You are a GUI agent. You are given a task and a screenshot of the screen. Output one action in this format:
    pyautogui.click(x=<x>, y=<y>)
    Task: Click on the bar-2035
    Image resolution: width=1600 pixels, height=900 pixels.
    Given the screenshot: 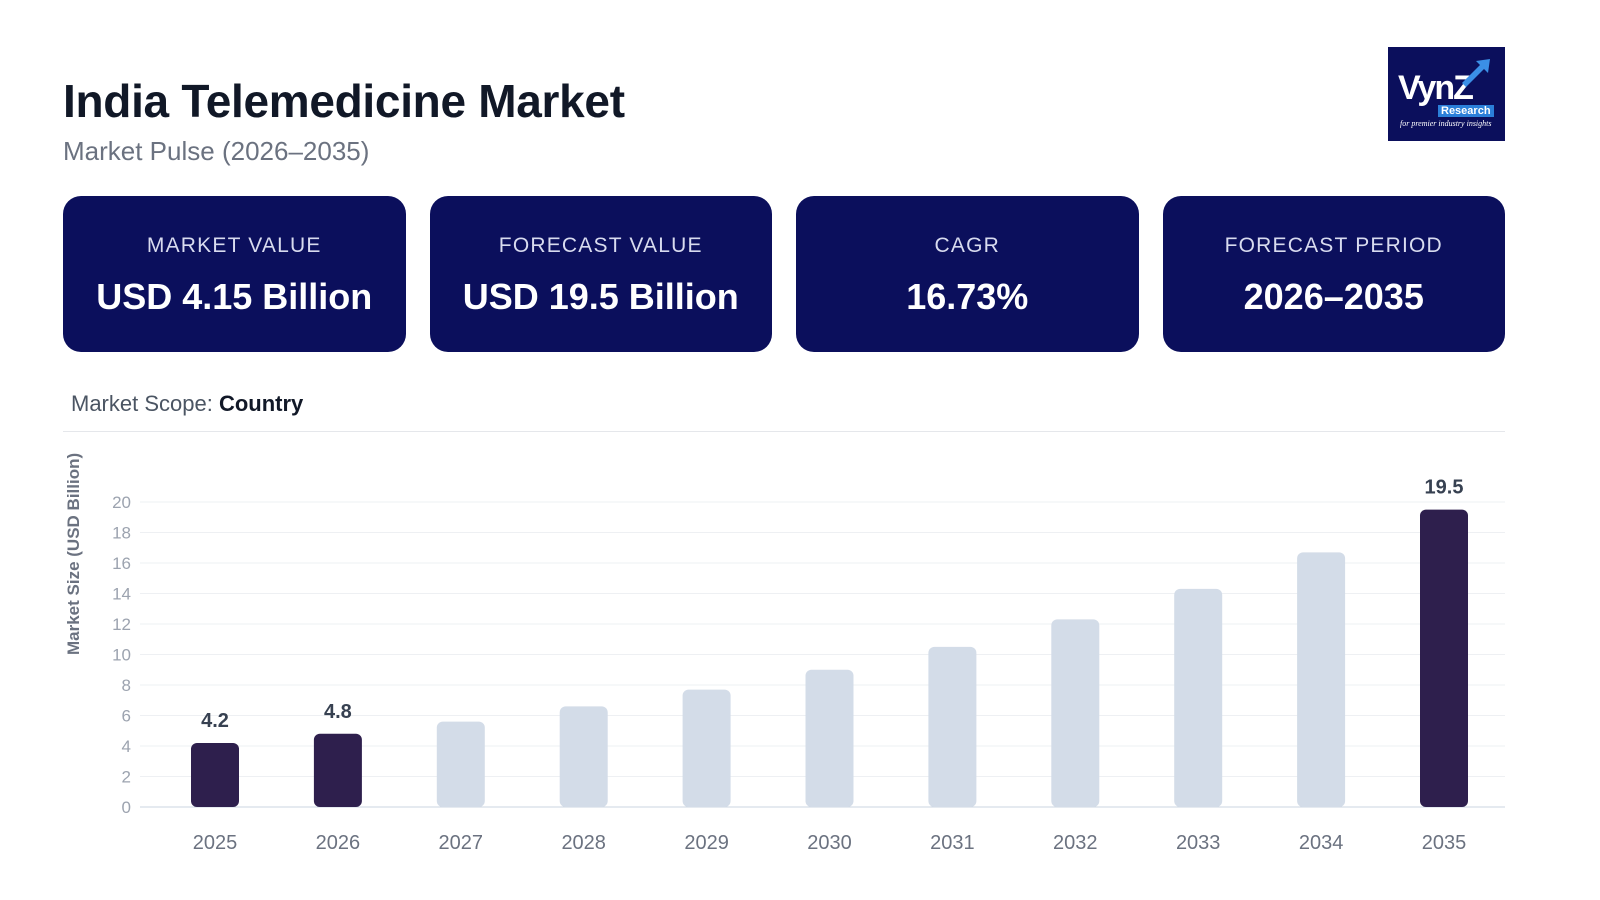 What is the action you would take?
    pyautogui.click(x=1444, y=658)
    